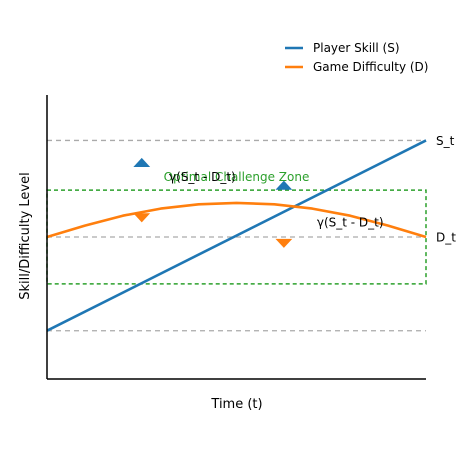 The width and height of the screenshot is (474, 474). Describe the element at coordinates (237, 177) in the screenshot. I see `zone-label: Optimal Challenge Zone` at that location.